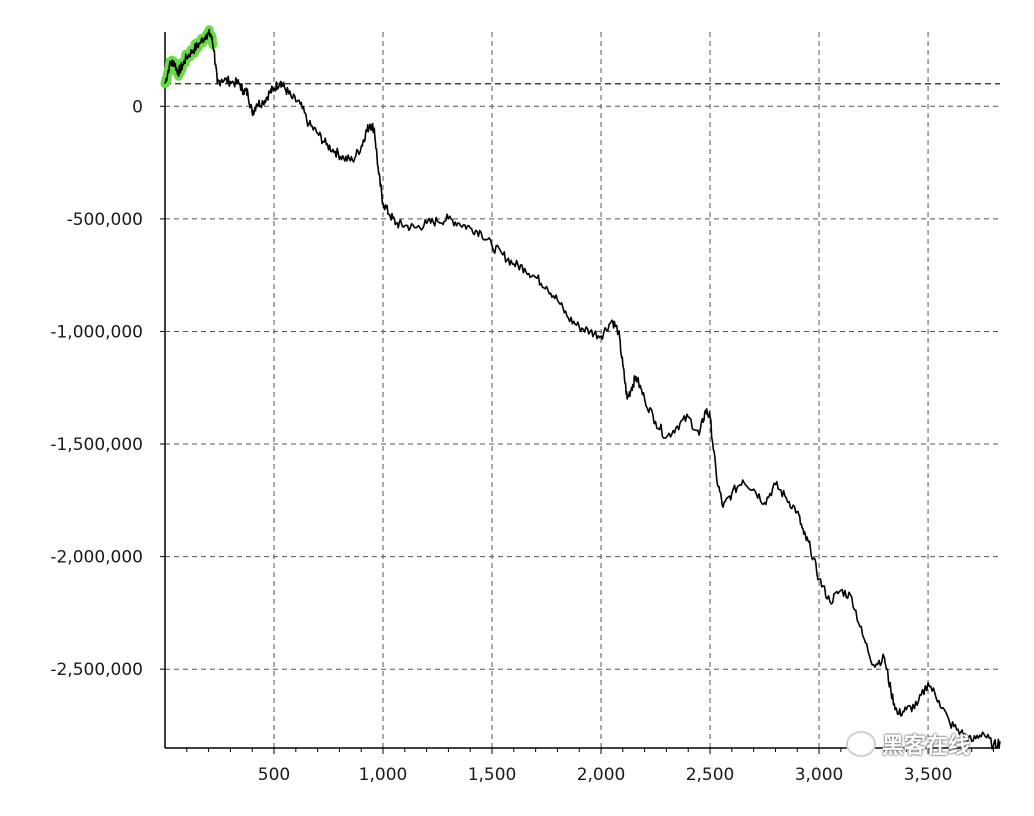 This screenshot has height=816, width=1034. Describe the element at coordinates (860, 744) in the screenshot. I see `wechat-icon` at that location.